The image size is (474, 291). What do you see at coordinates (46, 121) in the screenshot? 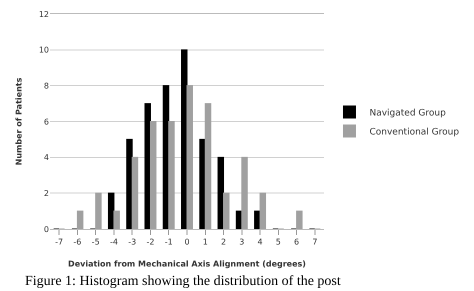
I see `y-tick-label: 6` at bounding box center [46, 121].